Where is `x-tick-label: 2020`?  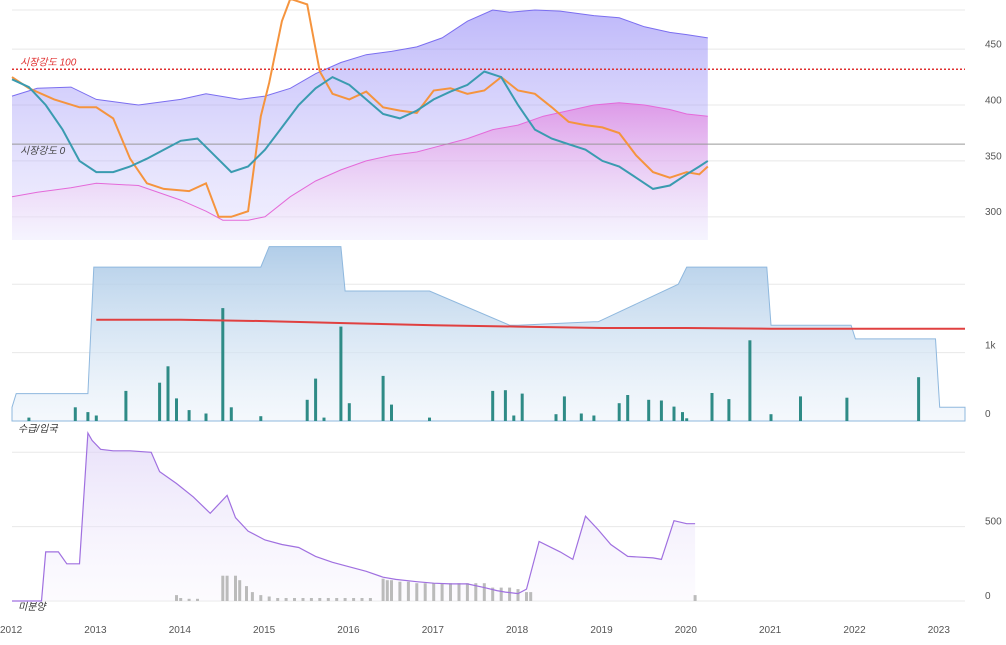
x-tick-label: 2020 is located at coordinates (686, 630).